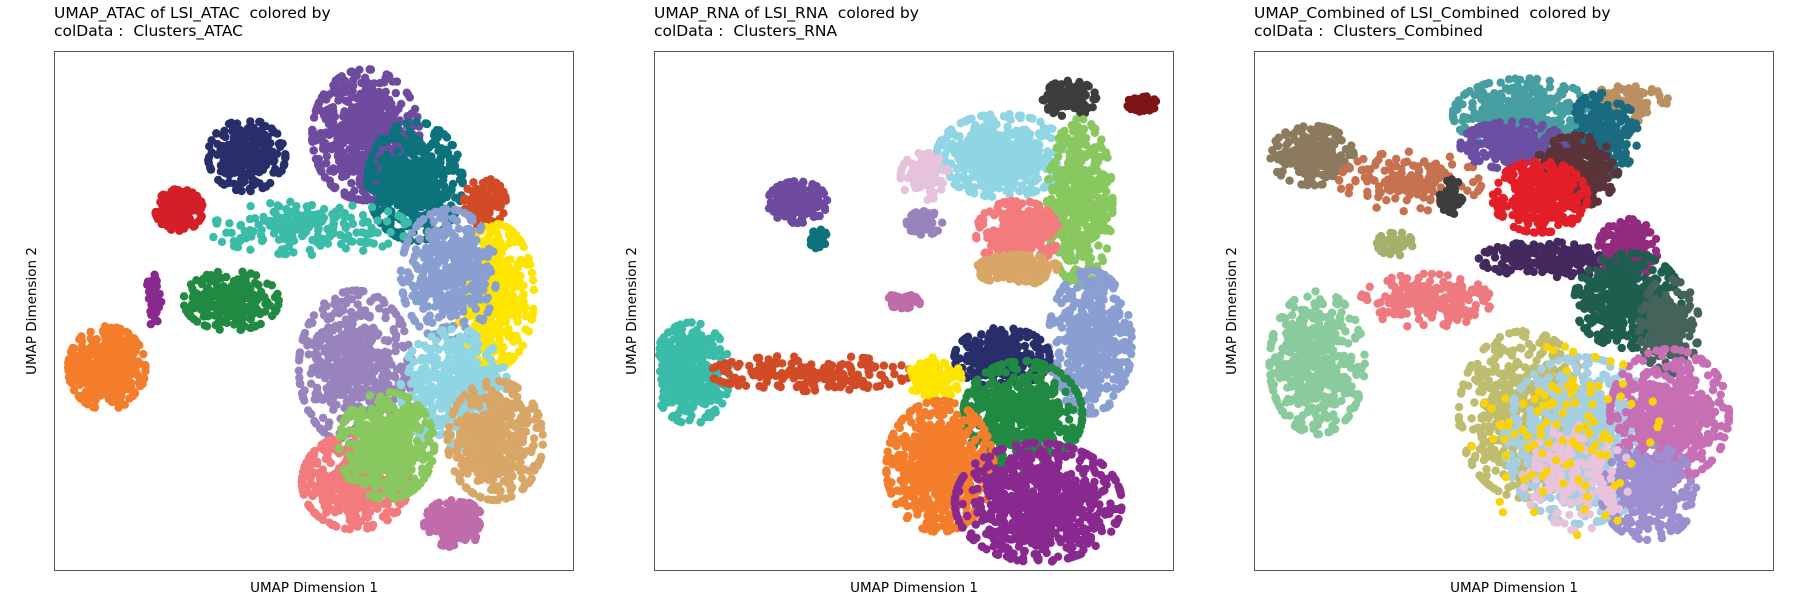 The image size is (1800, 600). I want to click on title-line-1: UMAP_ATAC of LSI_ATAC colored by, so click(192, 13).